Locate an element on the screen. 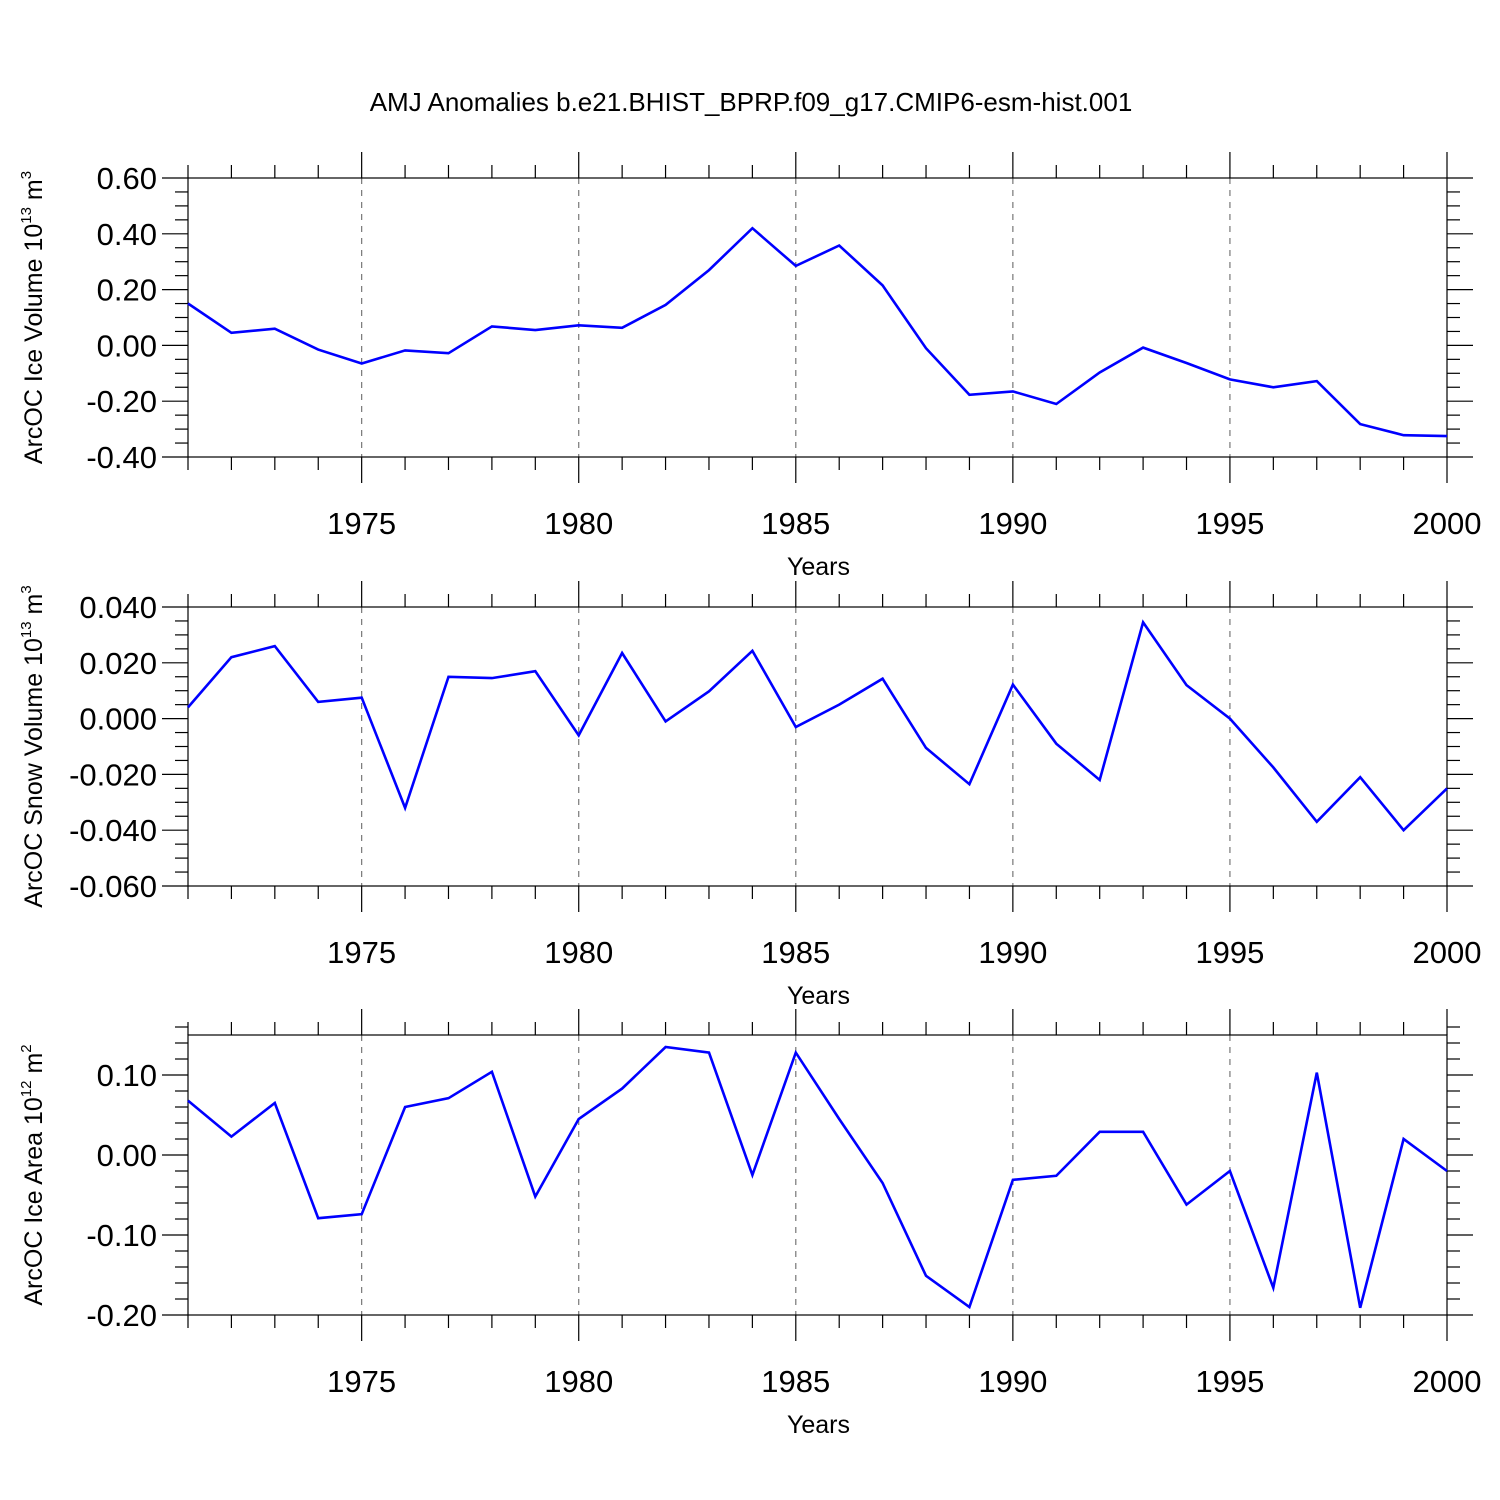 Image resolution: width=1500 pixels, height=1500 pixels. y-tick-label: -0.10 is located at coordinates (121, 1235).